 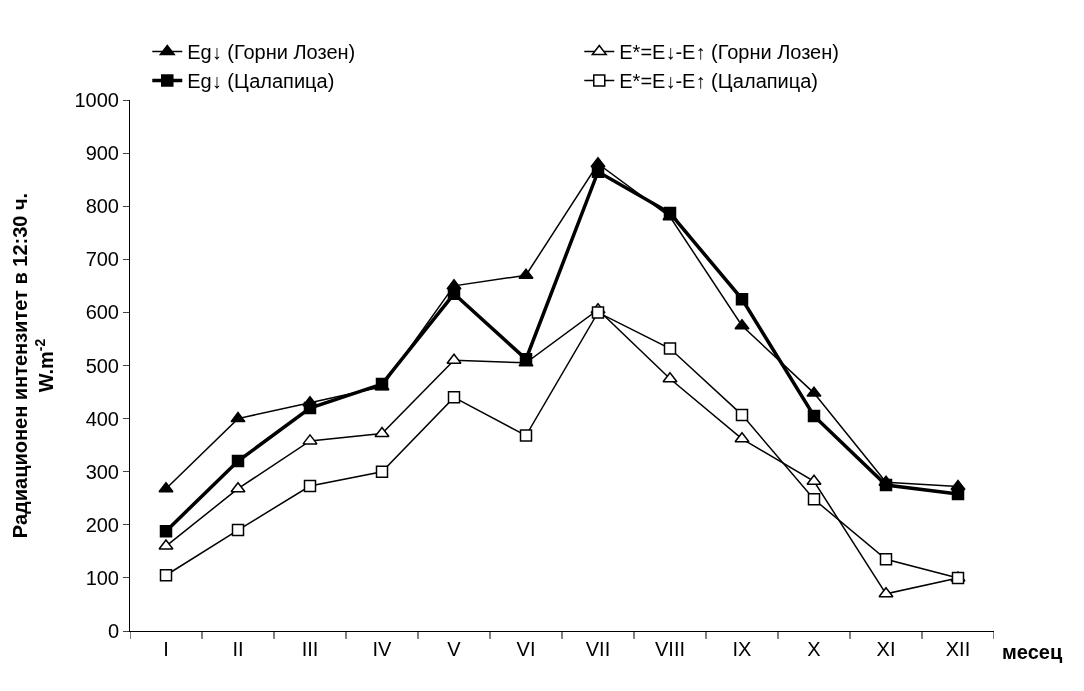 I want to click on x-tick-label: IX, so click(x=742, y=649).